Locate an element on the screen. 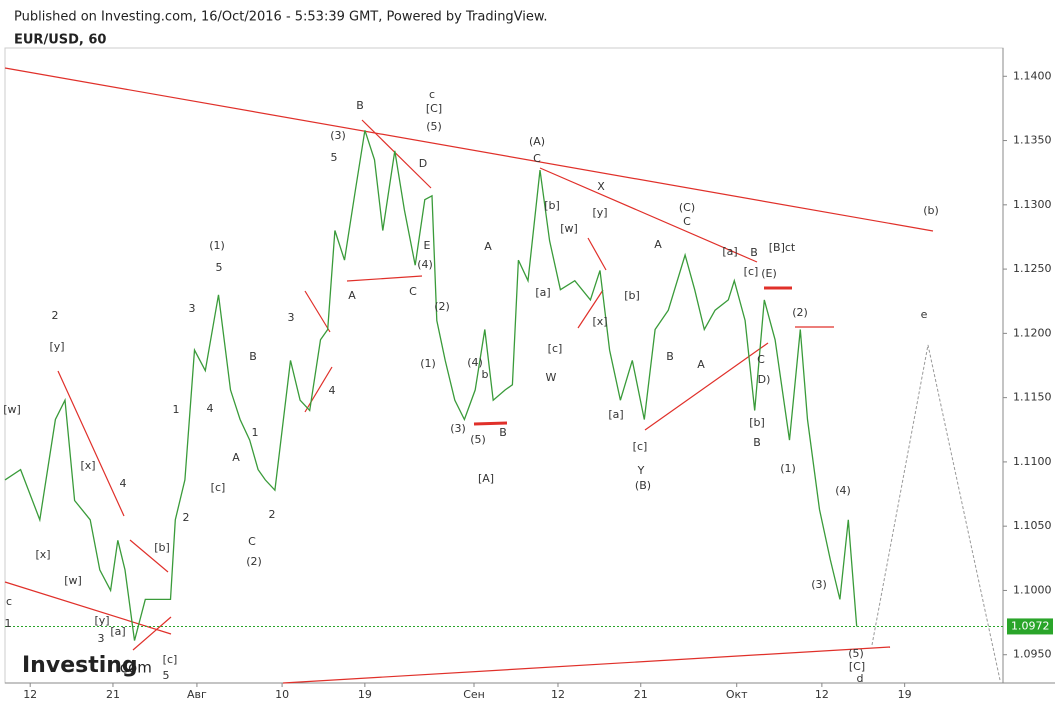  logo-text: Investing is located at coordinates (80, 665).